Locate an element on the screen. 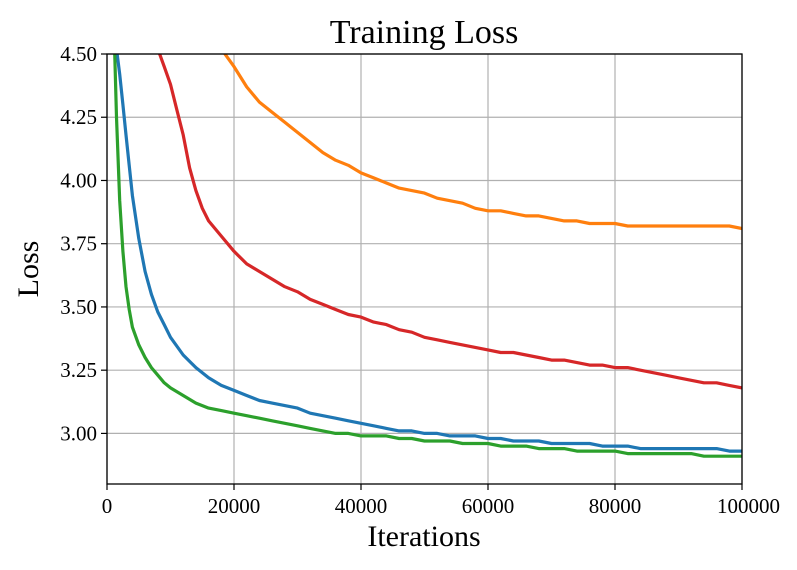  y-tick-label: 3.75 is located at coordinates (78, 244).